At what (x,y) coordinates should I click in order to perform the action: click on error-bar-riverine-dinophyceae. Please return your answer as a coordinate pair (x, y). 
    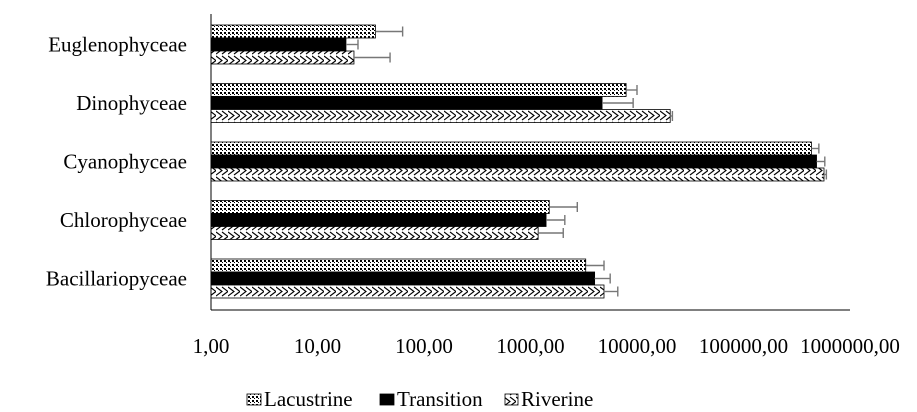
    Looking at the image, I should click on (672, 116).